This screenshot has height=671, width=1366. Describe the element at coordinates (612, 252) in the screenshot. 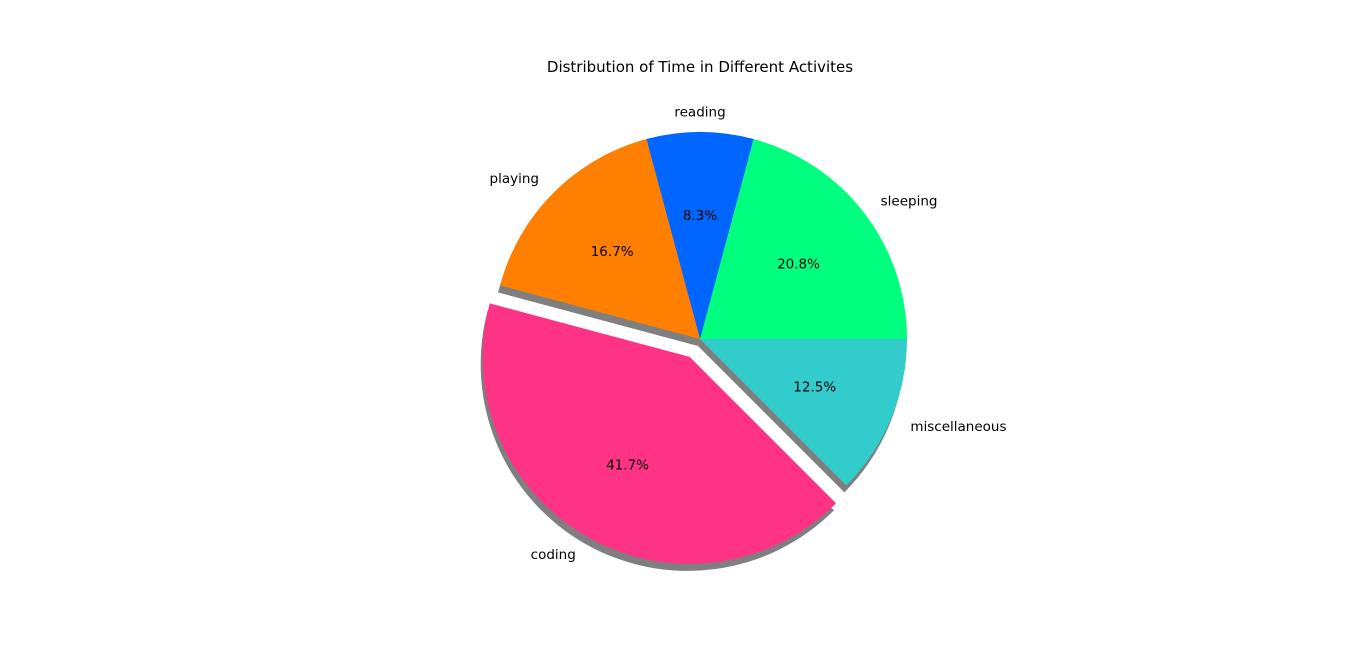

I see `slice-percent-playing: 16.7%` at that location.